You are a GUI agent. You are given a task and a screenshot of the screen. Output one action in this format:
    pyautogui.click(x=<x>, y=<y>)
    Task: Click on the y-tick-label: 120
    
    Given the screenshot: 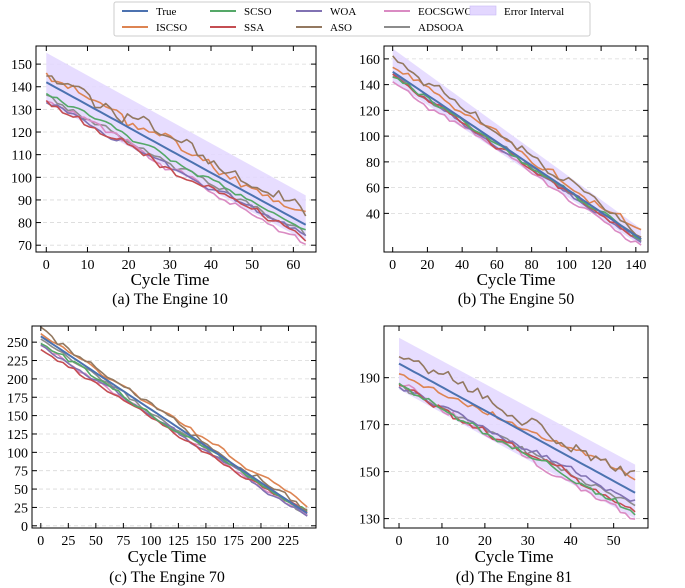 What is the action you would take?
    pyautogui.click(x=369, y=111)
    